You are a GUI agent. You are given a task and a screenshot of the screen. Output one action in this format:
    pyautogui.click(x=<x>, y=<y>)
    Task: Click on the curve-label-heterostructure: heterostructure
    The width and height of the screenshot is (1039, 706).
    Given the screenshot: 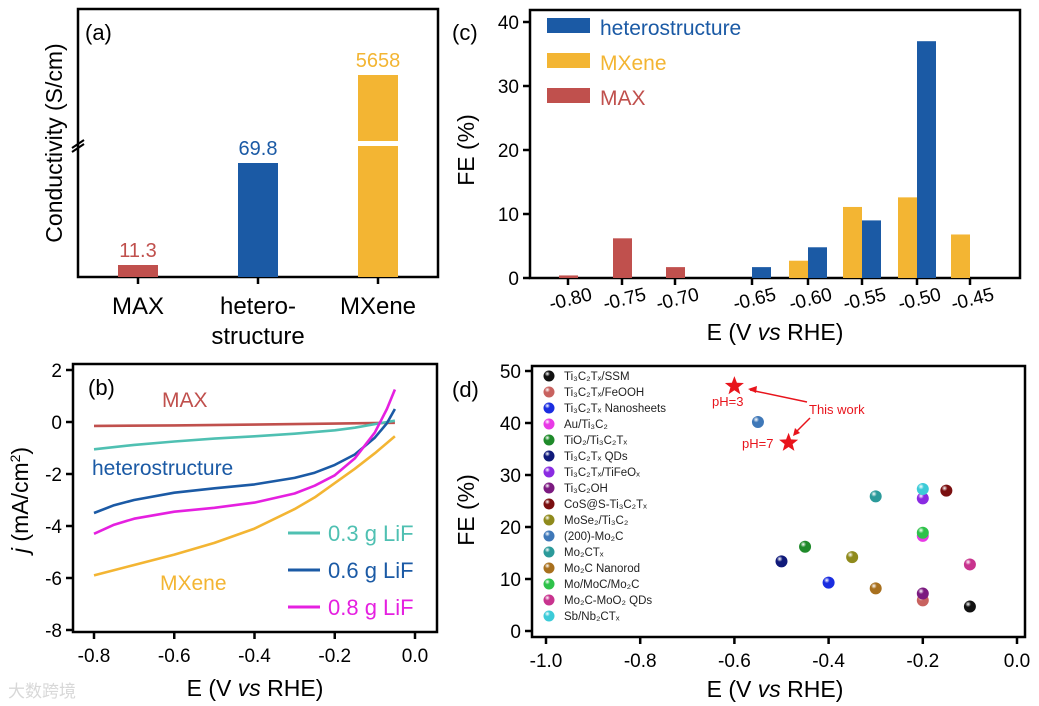 What is the action you would take?
    pyautogui.click(x=162, y=468)
    